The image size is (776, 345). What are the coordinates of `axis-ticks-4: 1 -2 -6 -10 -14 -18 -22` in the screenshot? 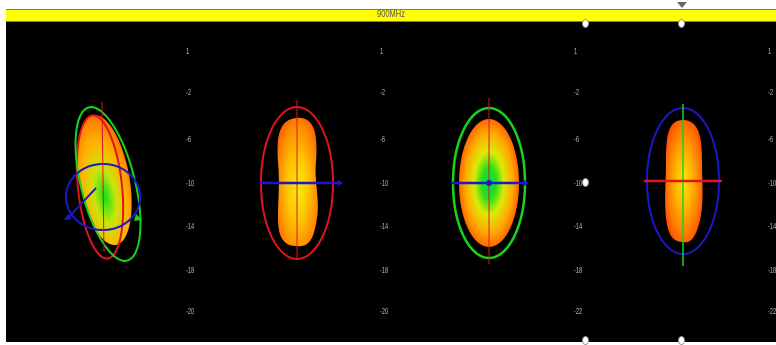 It's located at (772, 182).